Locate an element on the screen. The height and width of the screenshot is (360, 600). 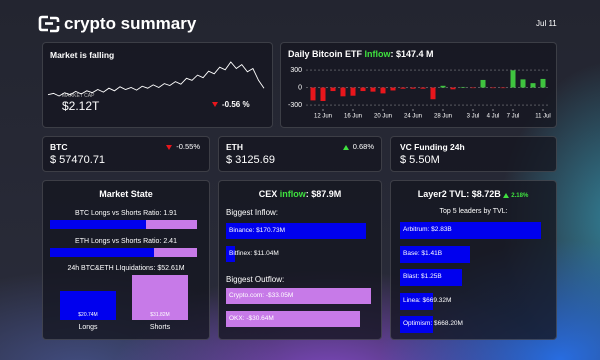
ticker-change: -0.55% is located at coordinates (175, 147).